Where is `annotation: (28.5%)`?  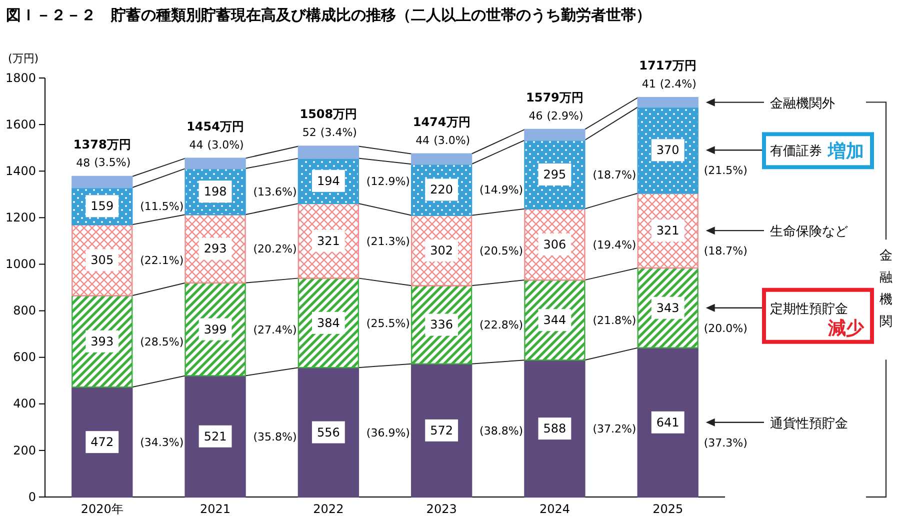
annotation: (28.5%) is located at coordinates (162, 341).